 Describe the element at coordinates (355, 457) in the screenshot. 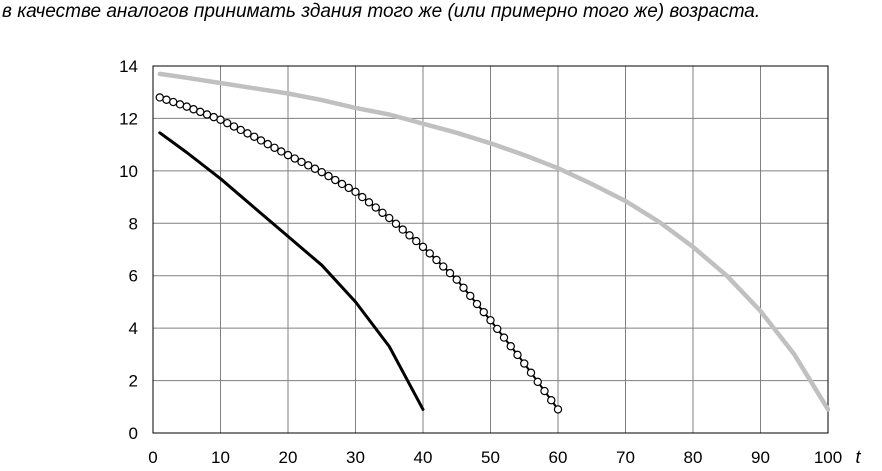

I see `x-tick-label: 30` at that location.